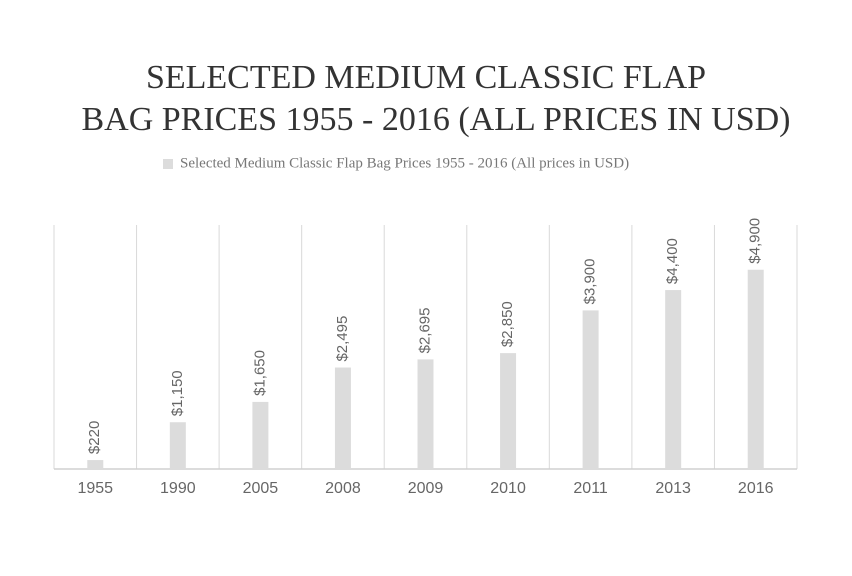  What do you see at coordinates (756, 488) in the screenshot?
I see `x-tick-label: 2016` at bounding box center [756, 488].